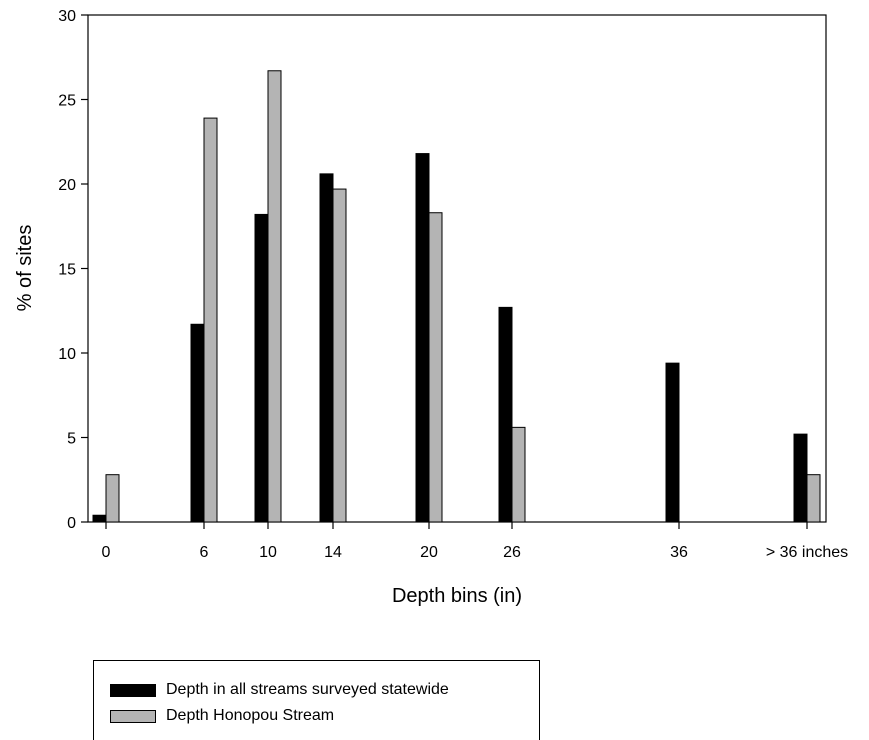  I want to click on x-tick-label: 10, so click(268, 552).